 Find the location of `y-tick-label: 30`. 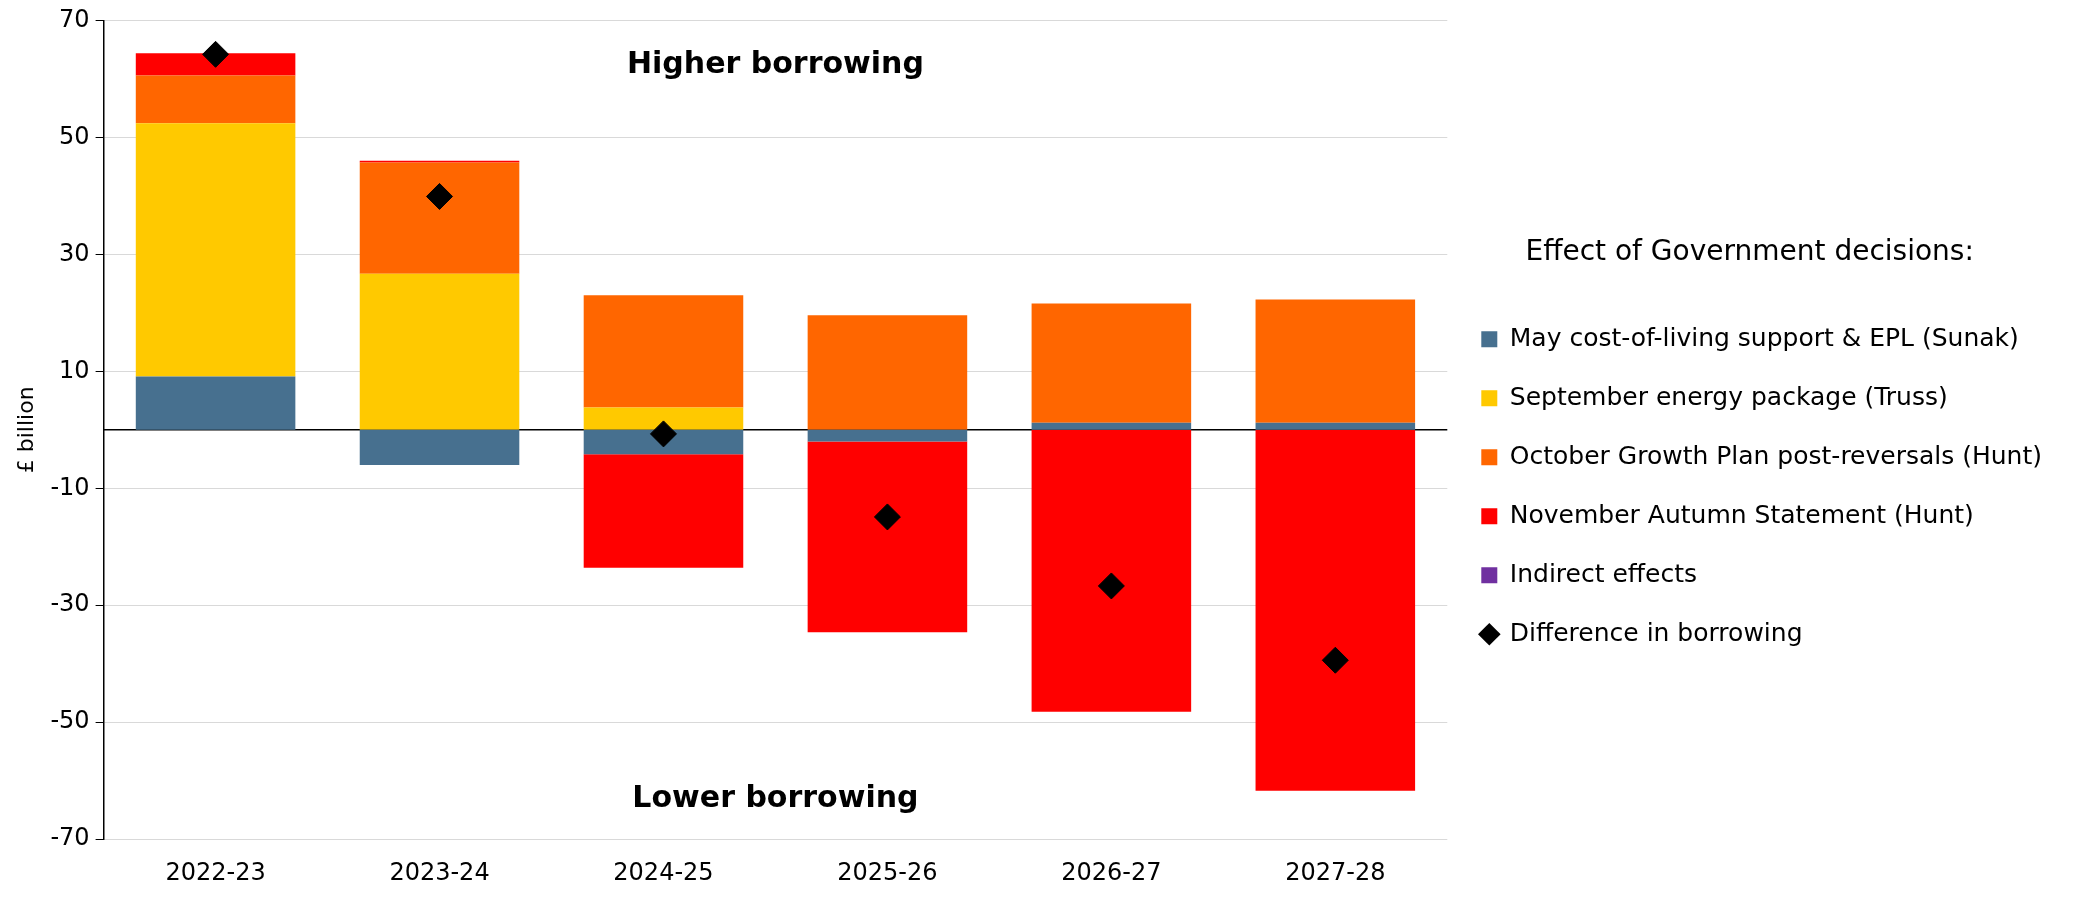

y-tick-label: 30 is located at coordinates (74, 252).